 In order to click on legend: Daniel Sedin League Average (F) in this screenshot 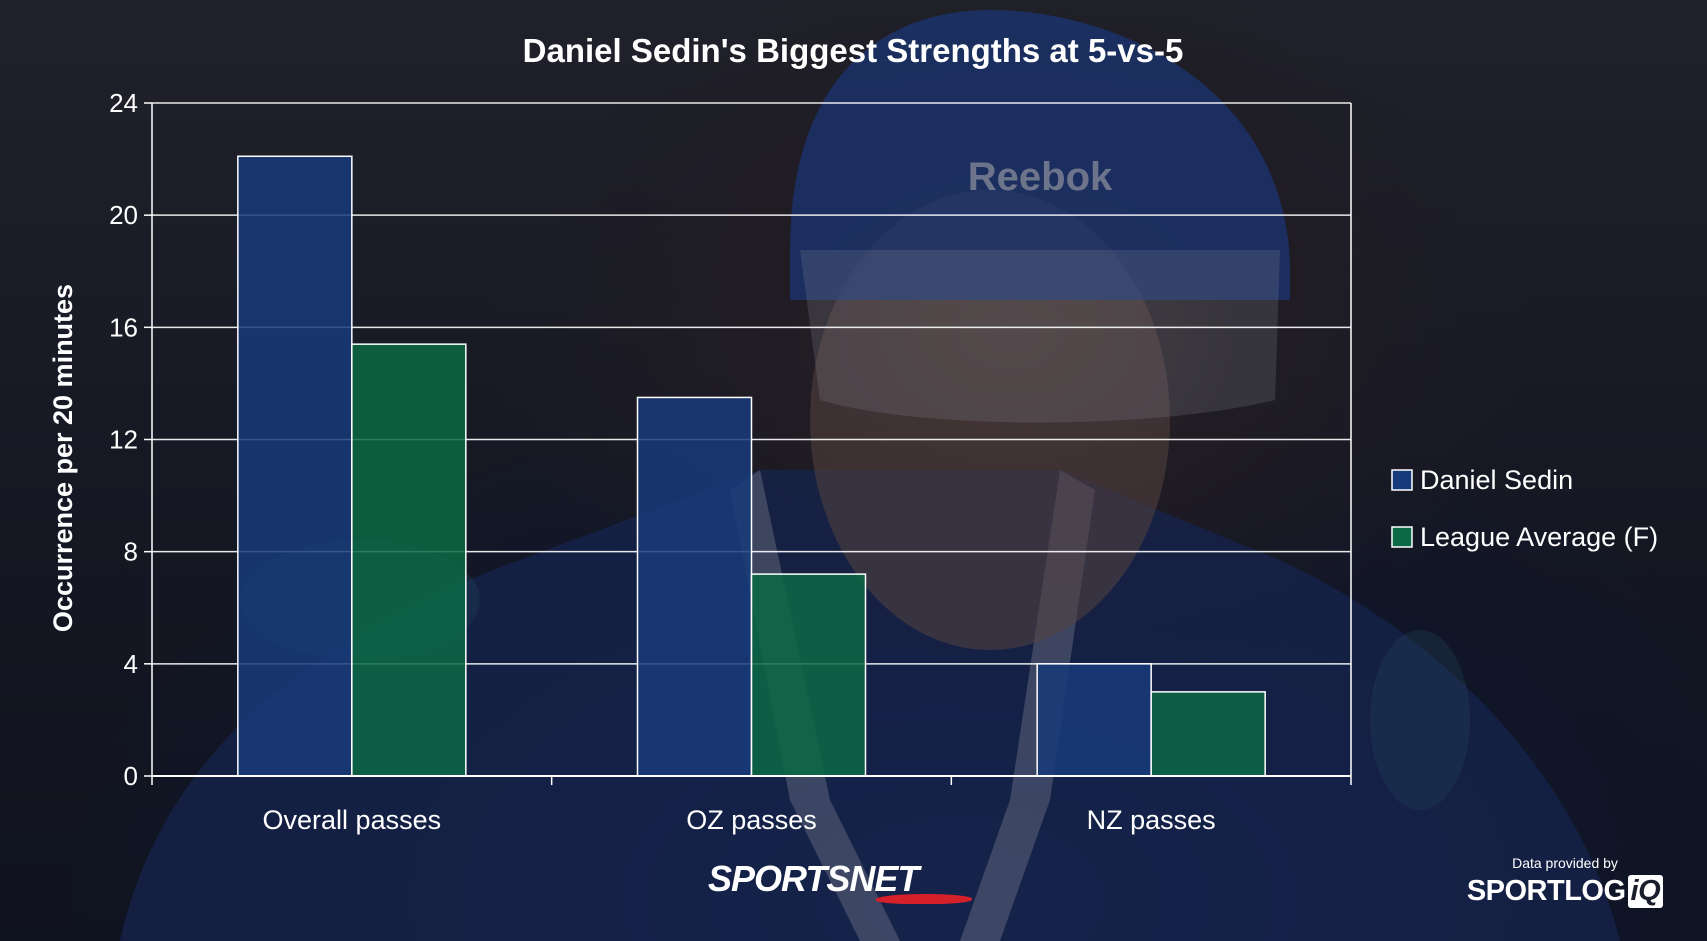, I will do `click(1524, 508)`.